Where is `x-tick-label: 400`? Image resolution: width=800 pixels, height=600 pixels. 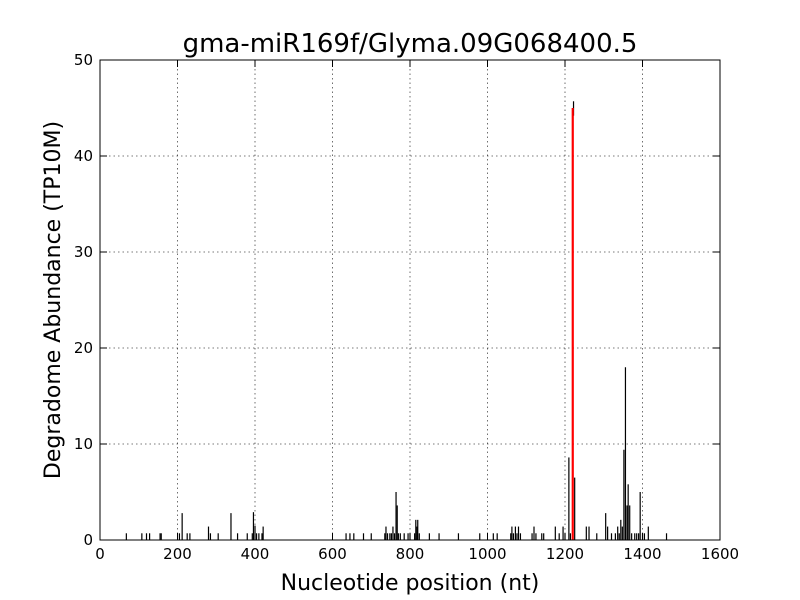 x-tick-label: 400 is located at coordinates (255, 554).